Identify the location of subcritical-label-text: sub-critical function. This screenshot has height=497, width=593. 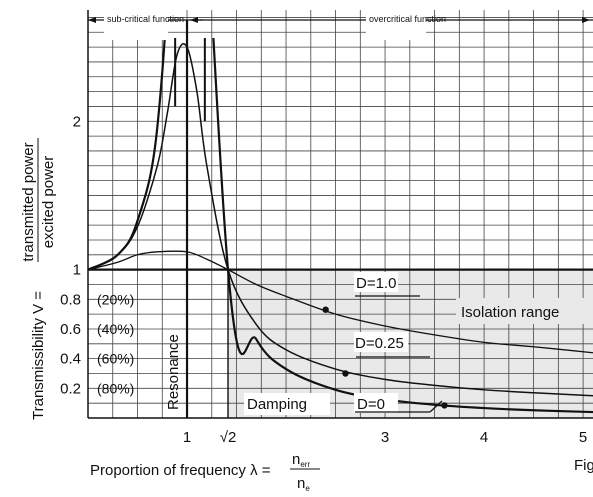
(145, 19).